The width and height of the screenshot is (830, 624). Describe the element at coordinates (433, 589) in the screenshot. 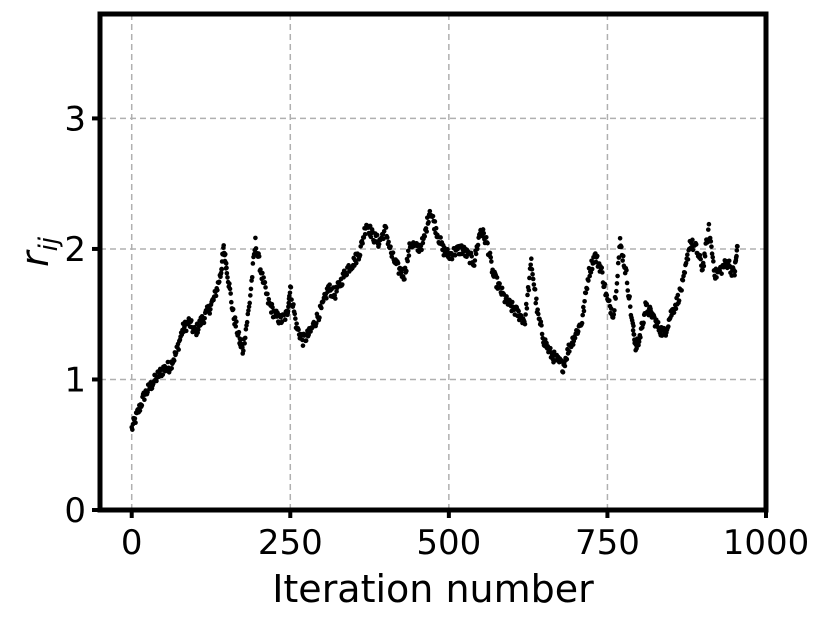

I see `x-axis-label: Iteration number` at that location.